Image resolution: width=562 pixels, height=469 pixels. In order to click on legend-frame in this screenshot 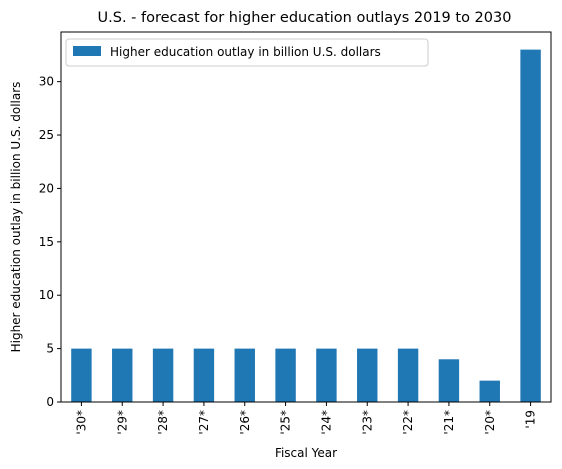, I will do `click(247, 52)`.